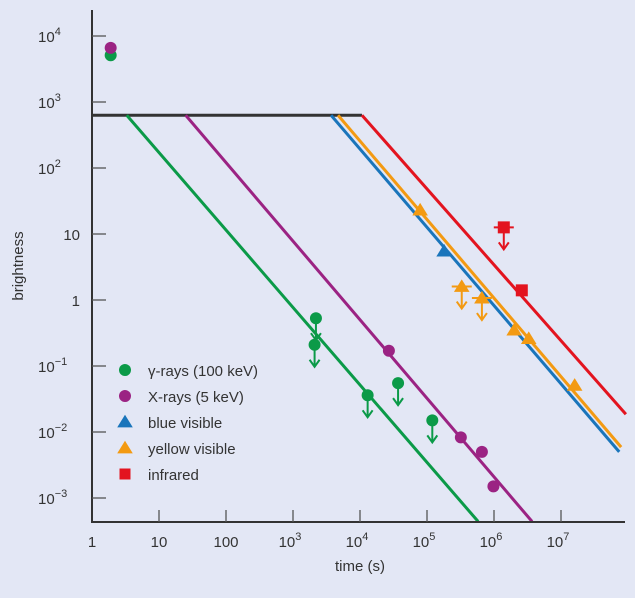 This screenshot has width=635, height=598. What do you see at coordinates (185, 423) in the screenshot?
I see `legend-blue-visible-label: blue visible` at bounding box center [185, 423].